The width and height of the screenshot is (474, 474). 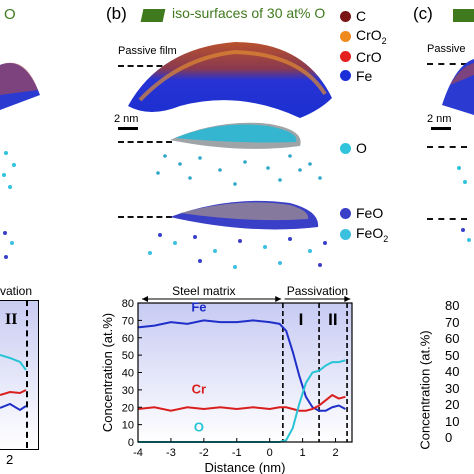 I want to click on x-tick-label: 2, so click(x=335, y=453).